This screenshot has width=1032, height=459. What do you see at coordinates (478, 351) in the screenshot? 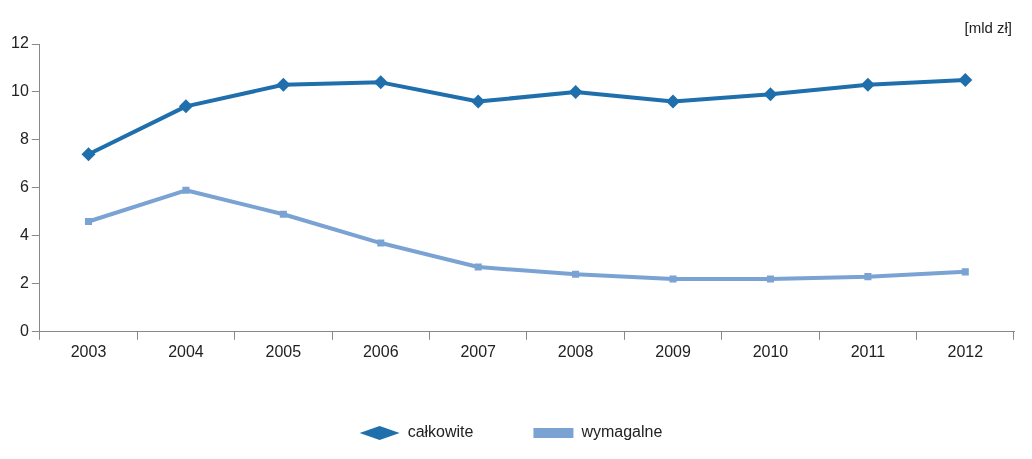
I see `x-tick-label: 2007` at bounding box center [478, 351].